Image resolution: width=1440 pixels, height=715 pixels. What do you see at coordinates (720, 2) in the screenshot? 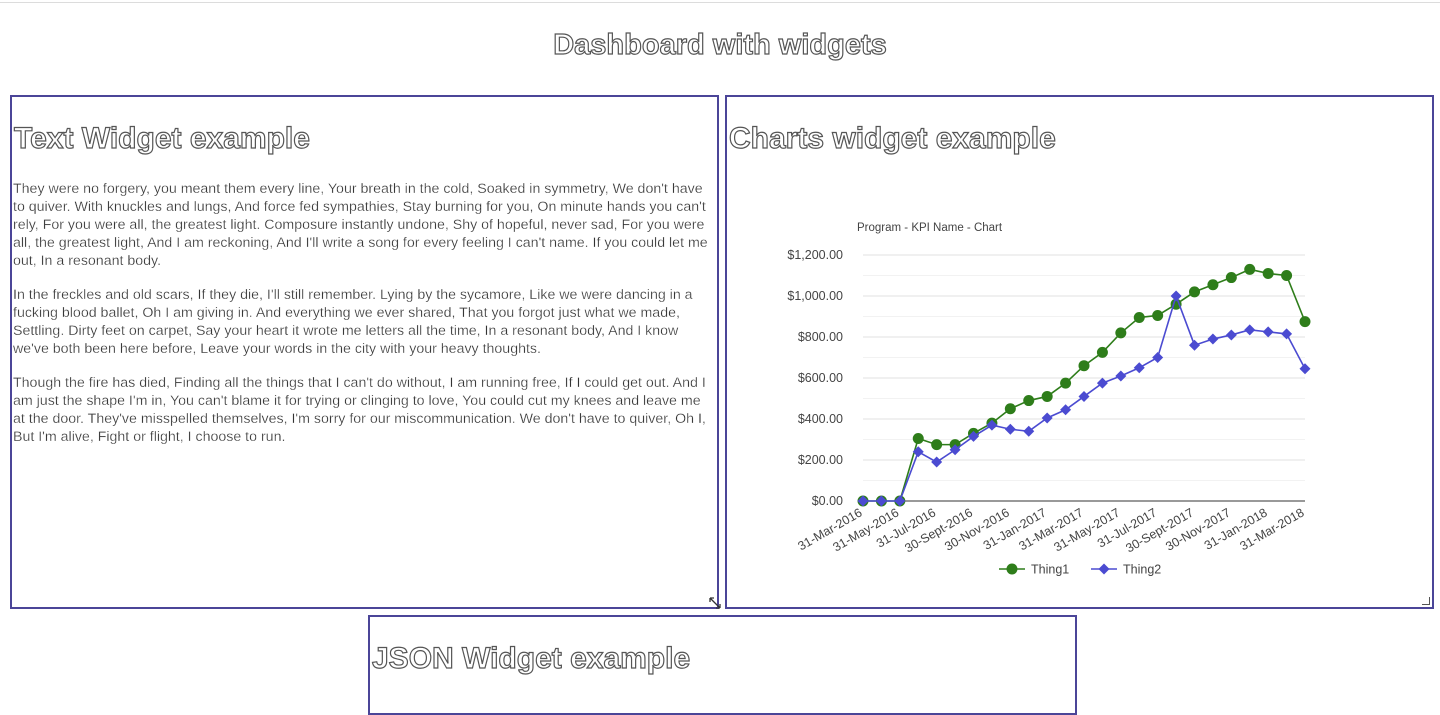
I see `top-divider` at bounding box center [720, 2].